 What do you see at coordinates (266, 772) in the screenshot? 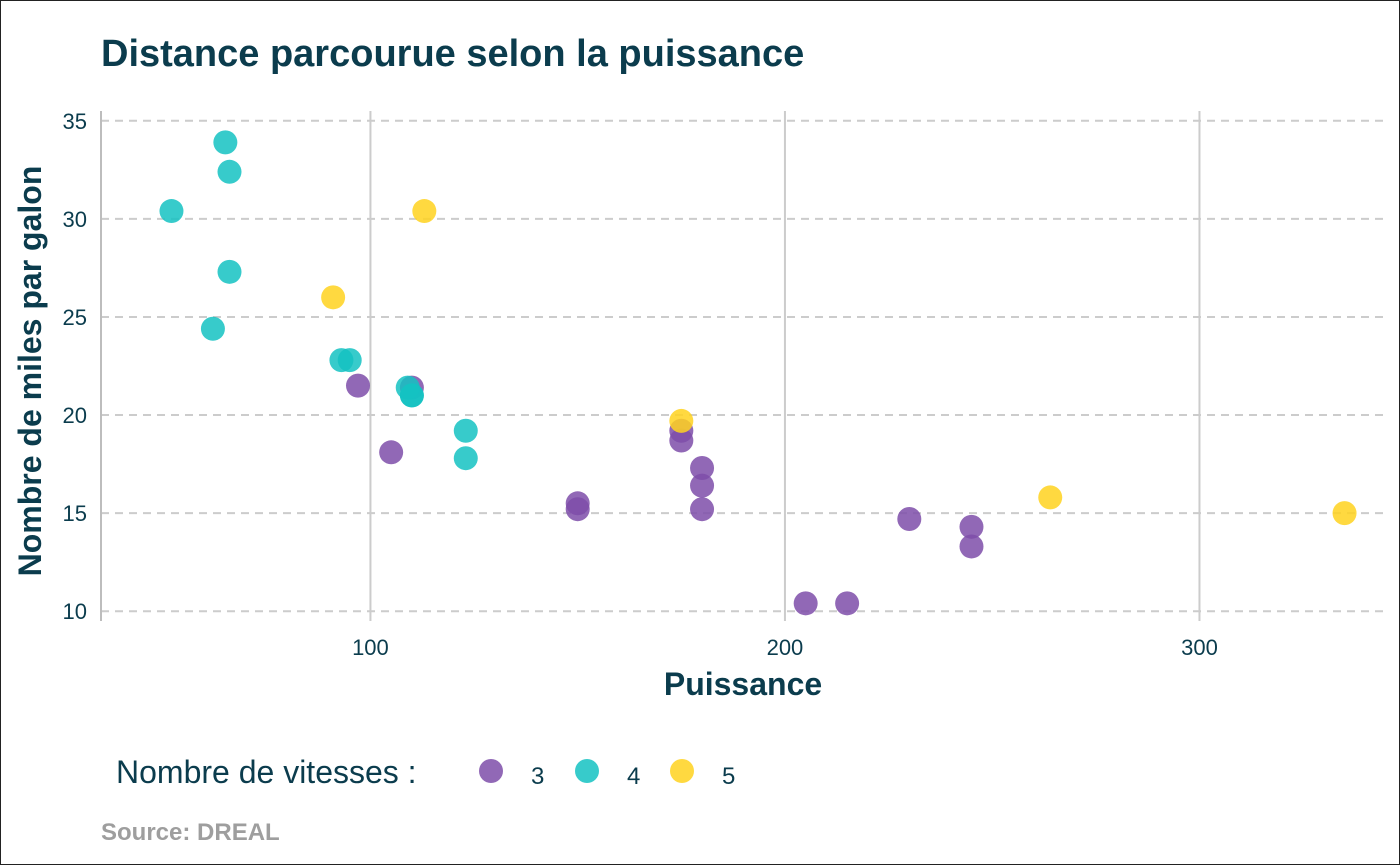
I see `legend-title: Nombre de vitesses :` at bounding box center [266, 772].